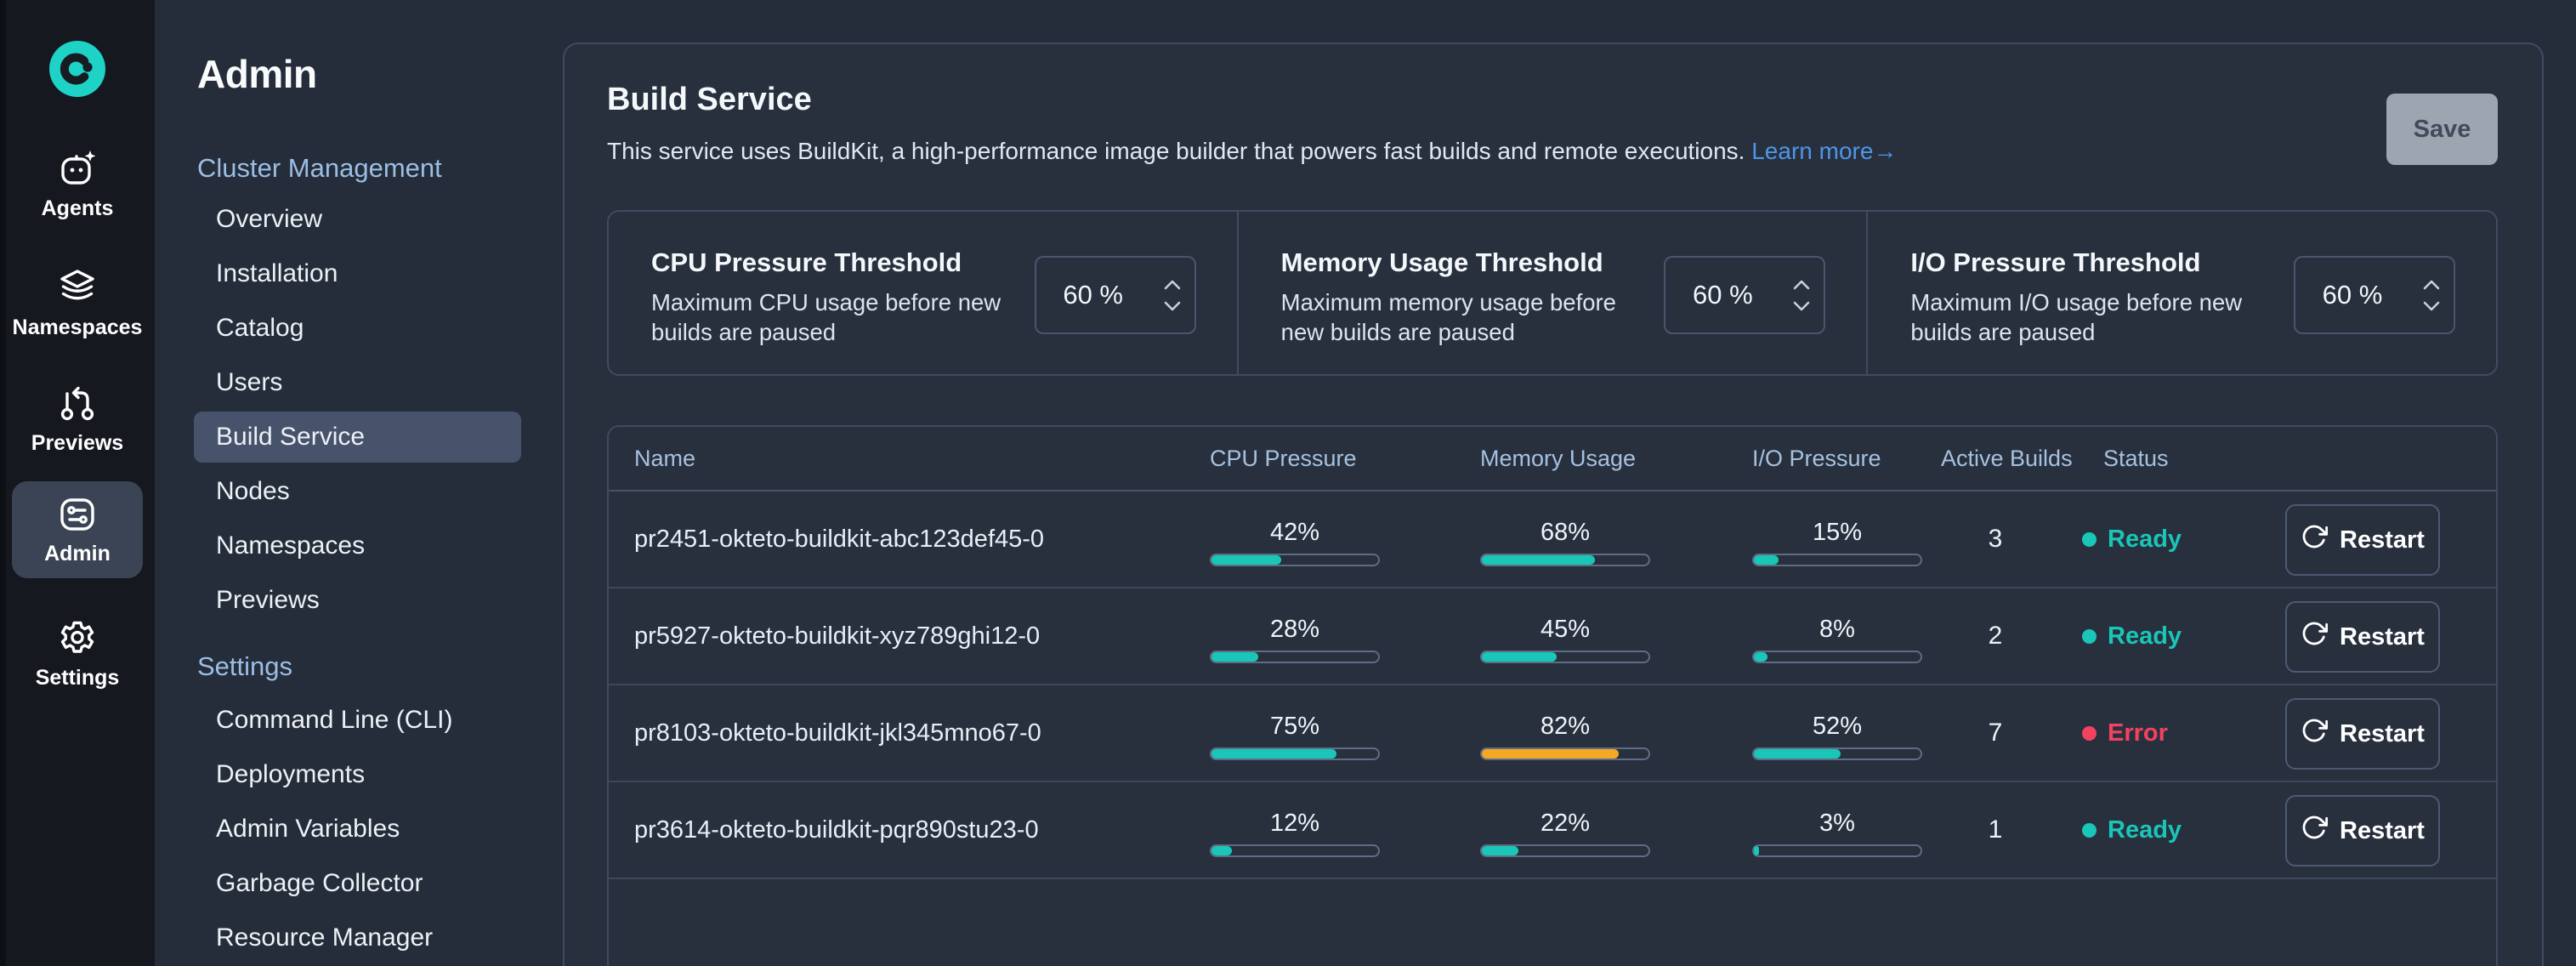  I want to click on threshold-title: Memory Usage Threshold, so click(1442, 262).